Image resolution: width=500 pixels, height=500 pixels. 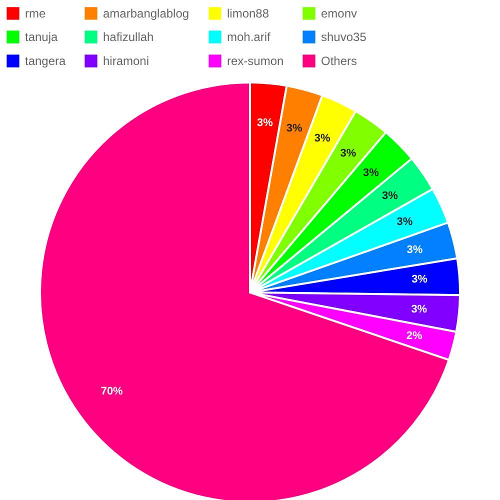 What do you see at coordinates (146, 13) in the screenshot?
I see `legend-label: amarbanglablog` at bounding box center [146, 13].